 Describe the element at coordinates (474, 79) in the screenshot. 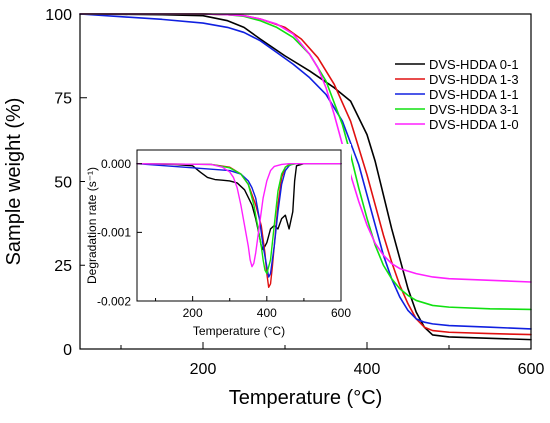

I see `legend-label-1: DVS-HDDA 1-3` at that location.